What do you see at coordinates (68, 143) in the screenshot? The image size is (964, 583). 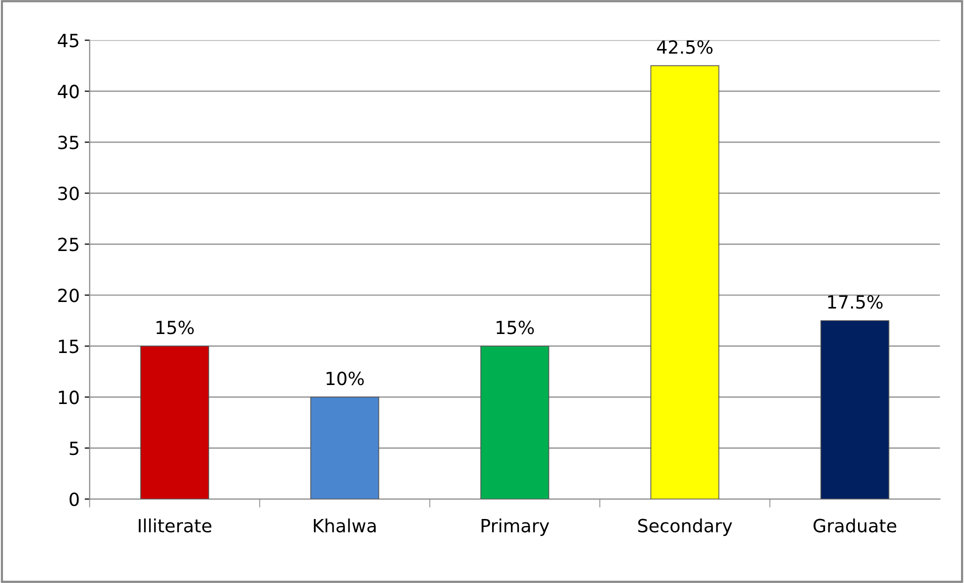 I see `y-tick-label: 35` at bounding box center [68, 143].